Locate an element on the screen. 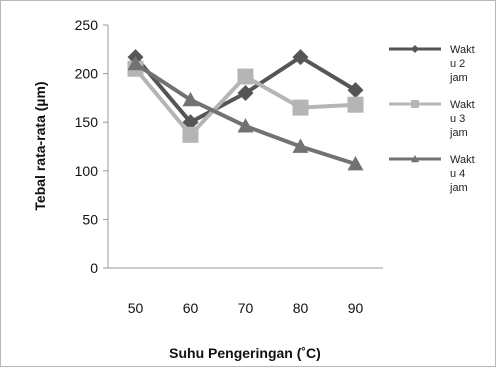 This screenshot has width=496, height=371. x-tick-label: 70 is located at coordinates (246, 308).